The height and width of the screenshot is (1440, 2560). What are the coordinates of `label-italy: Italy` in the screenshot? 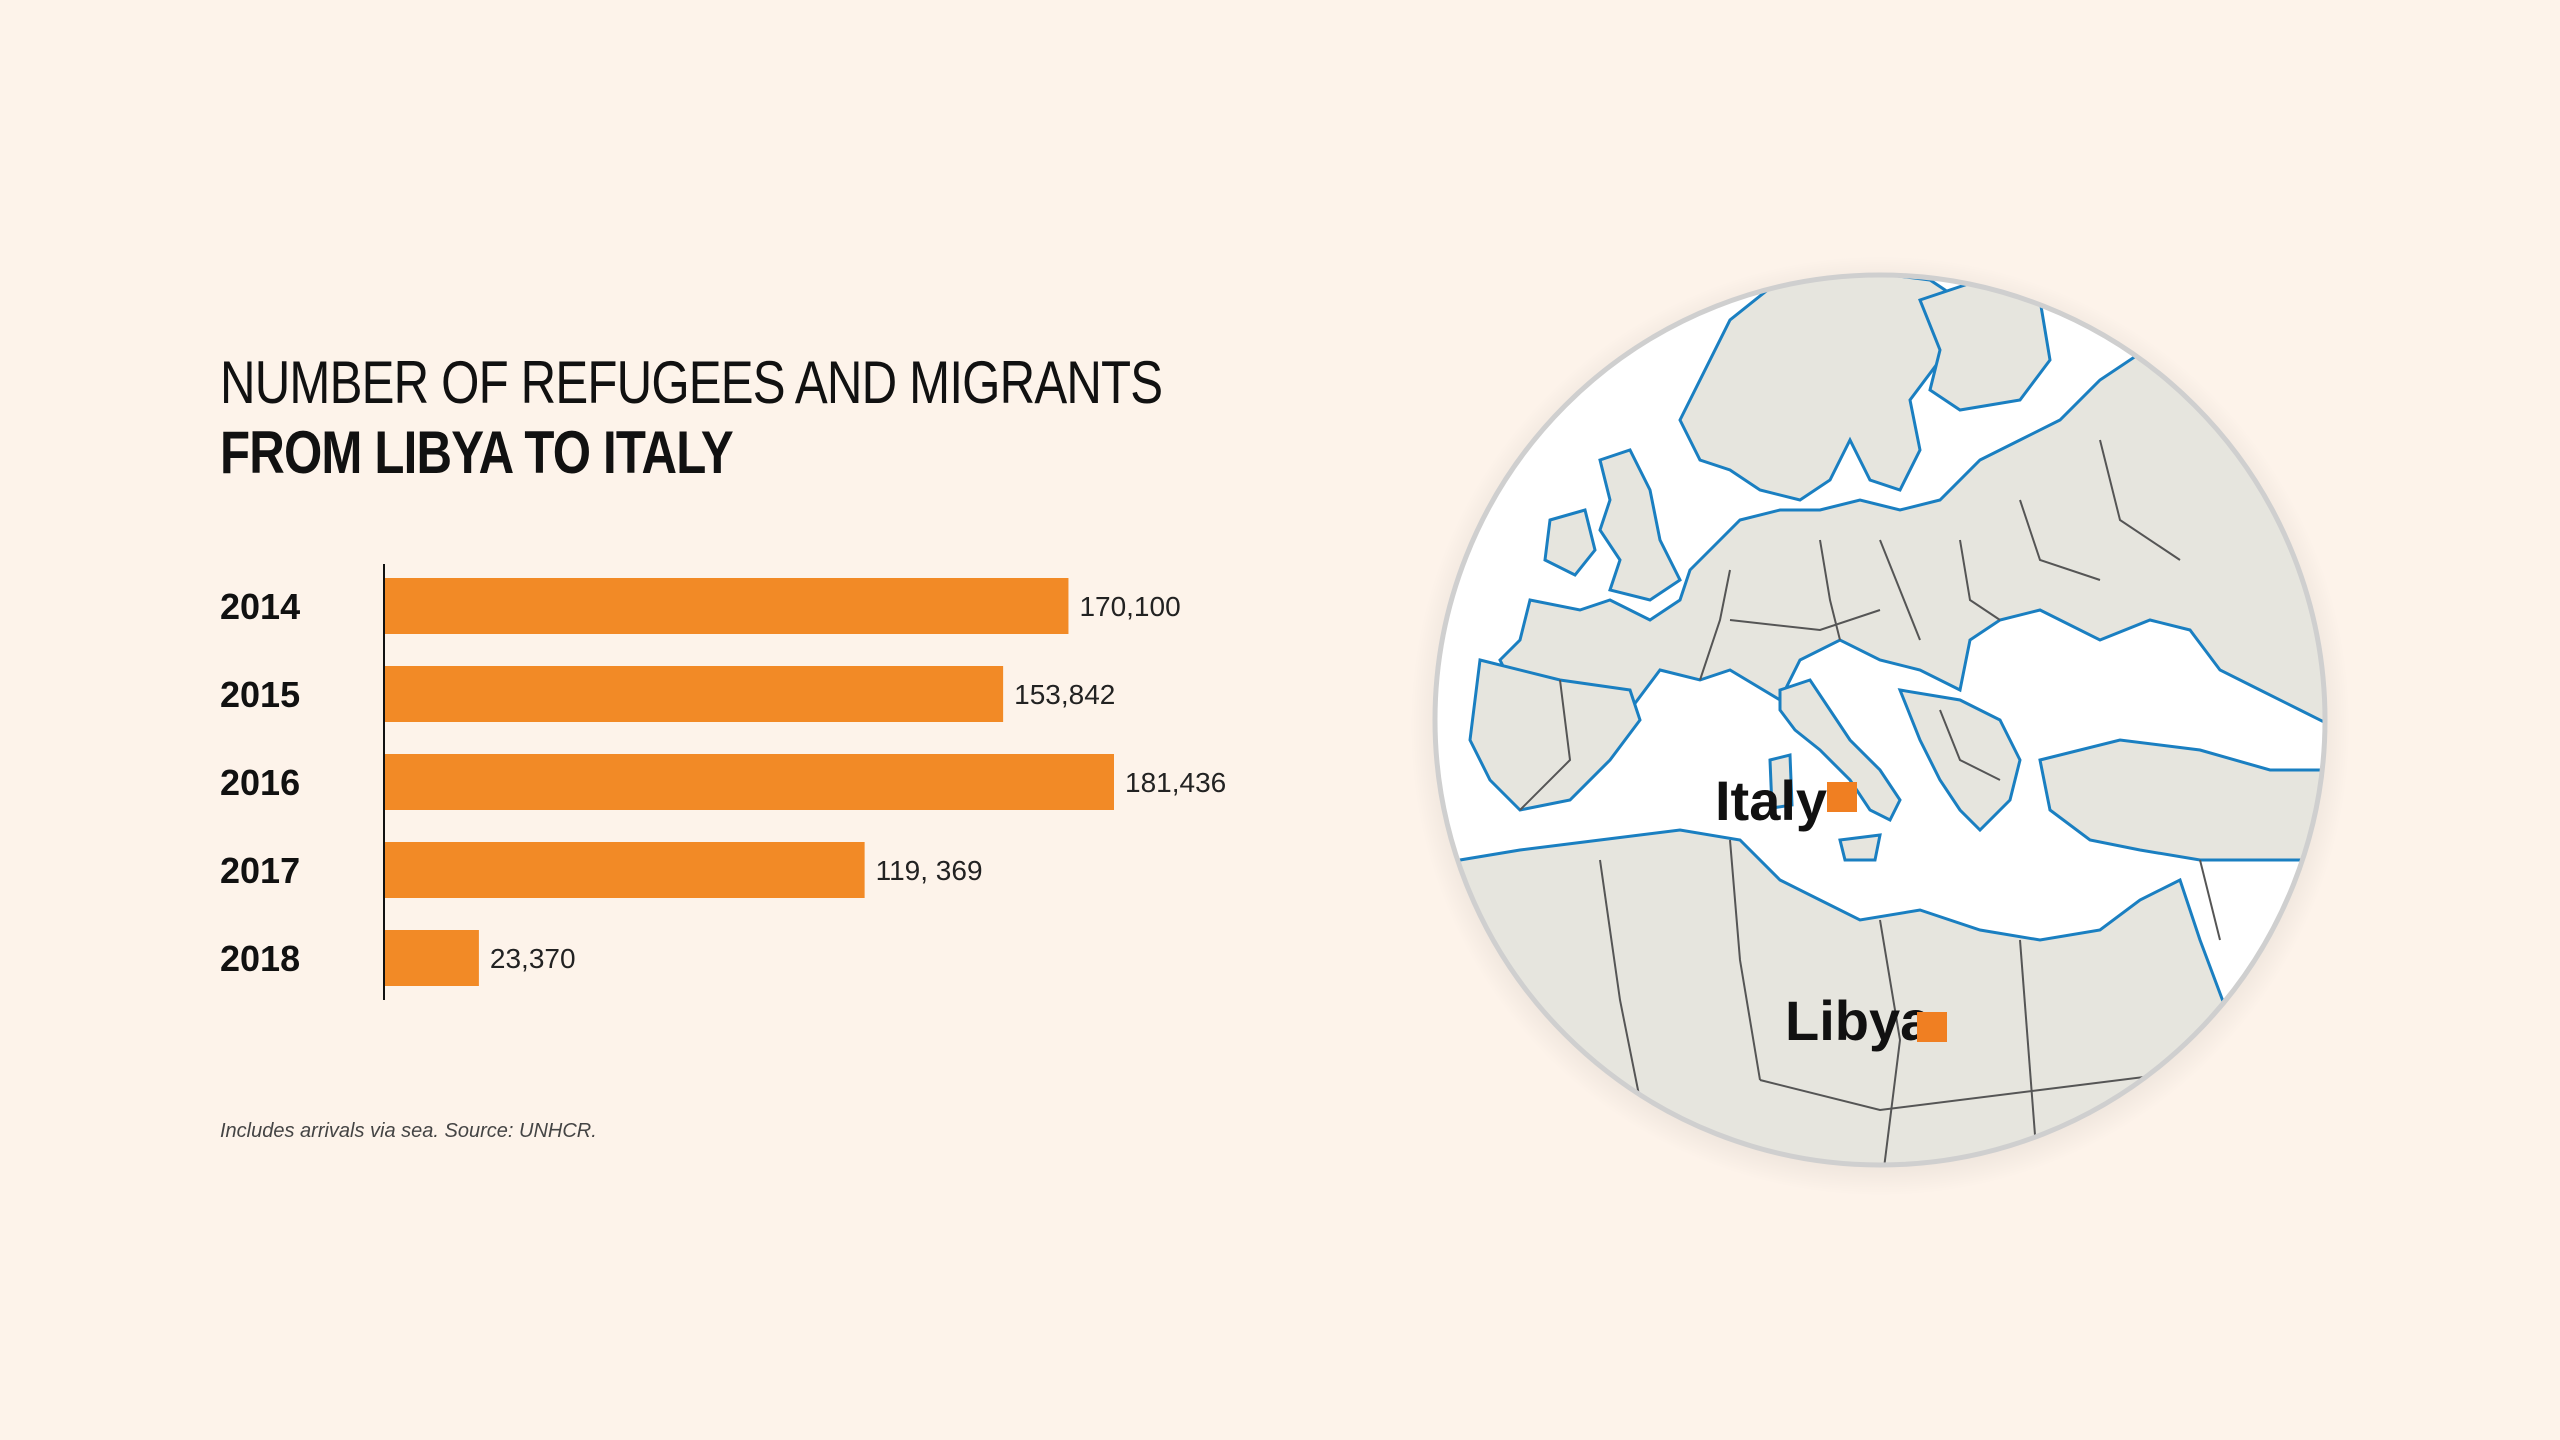 It's located at (1771, 800).